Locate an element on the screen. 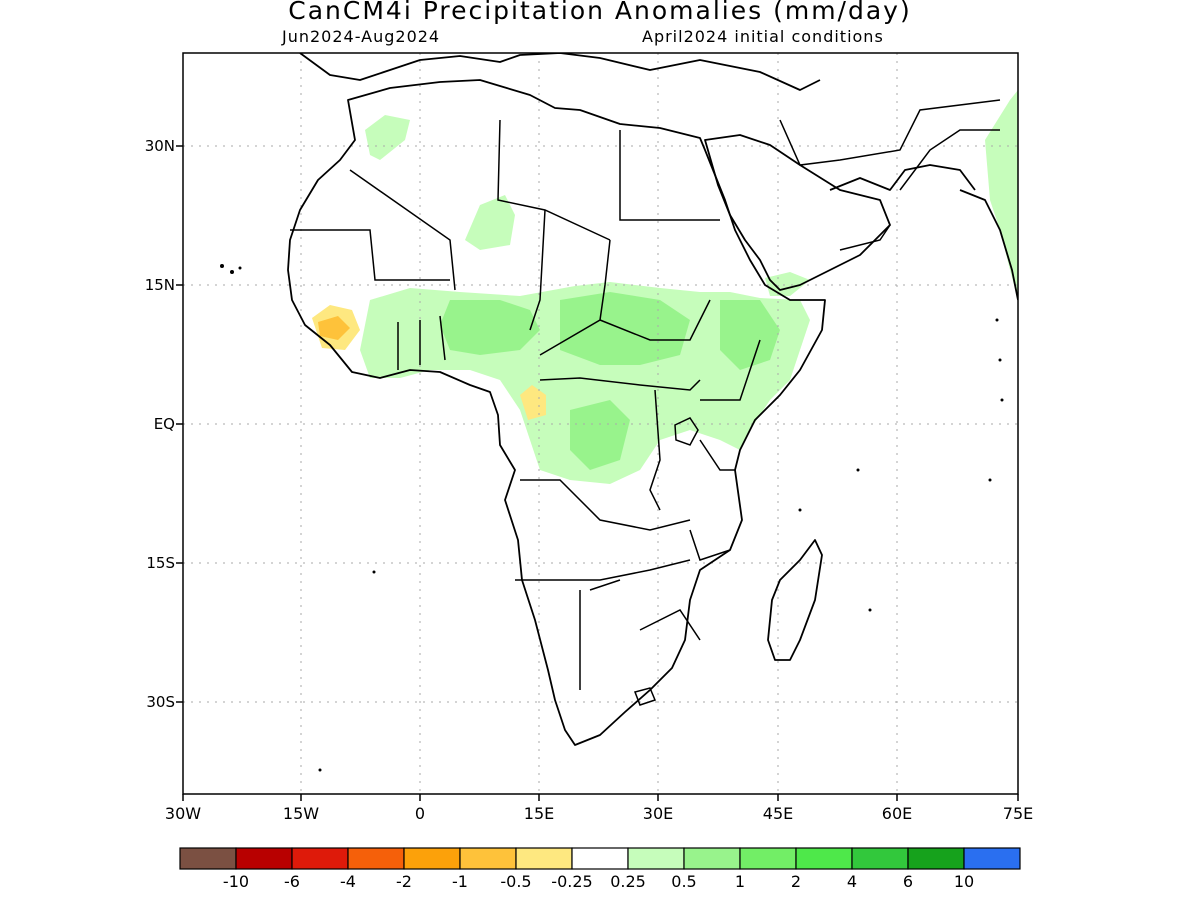 The height and width of the screenshot is (900, 1200). lon-tick-0: 0 is located at coordinates (420, 813).